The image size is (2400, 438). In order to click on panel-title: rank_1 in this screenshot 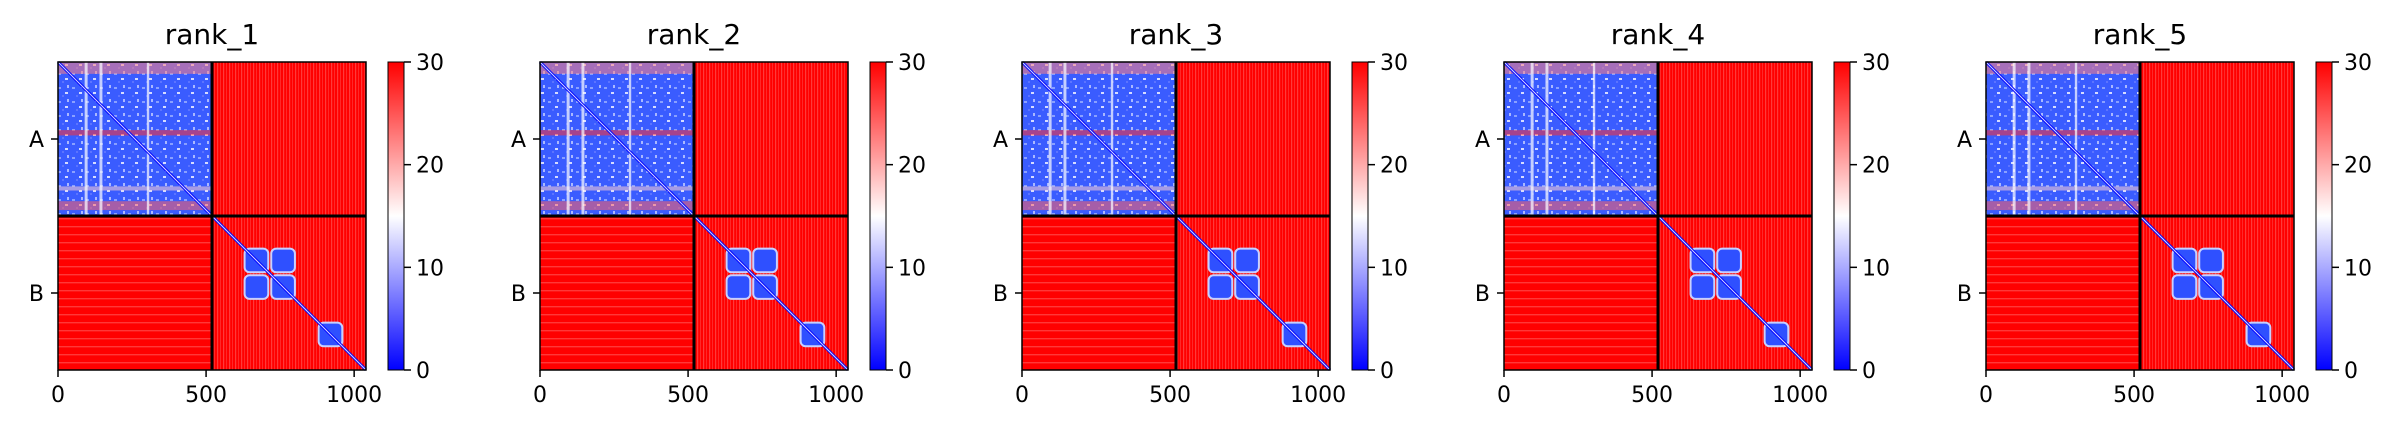, I will do `click(212, 34)`.